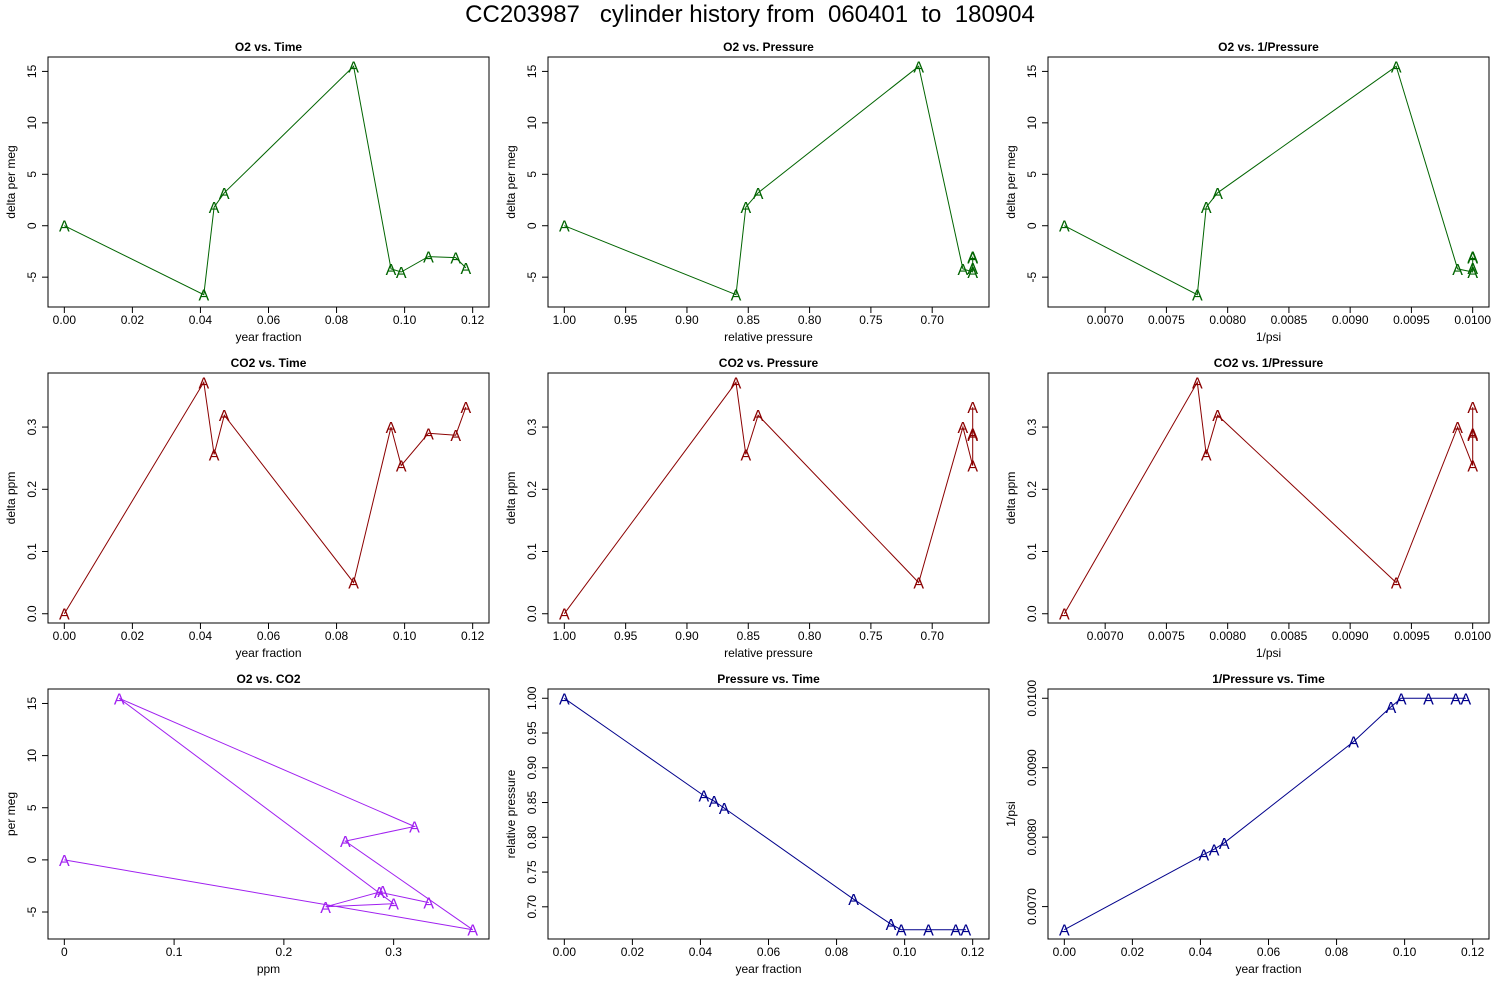 Image resolution: width=1500 pixels, height=1000 pixels. I want to click on x-axis-label: relative pressure, so click(768, 653).